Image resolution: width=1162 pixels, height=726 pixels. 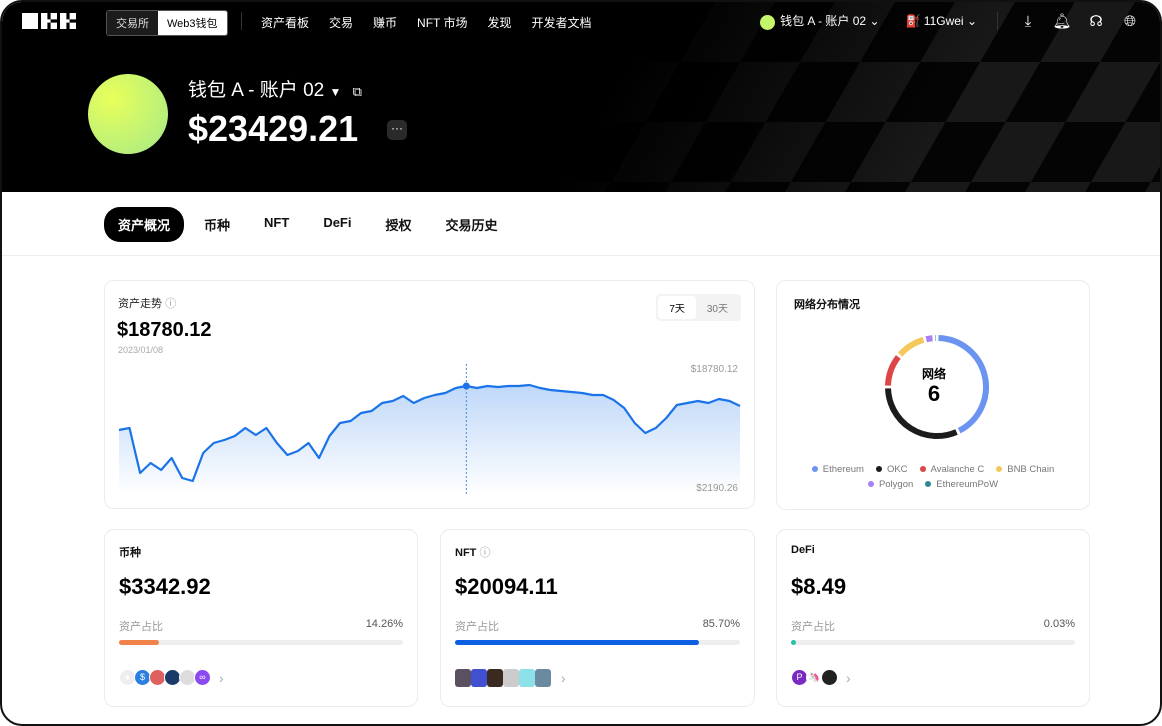 I want to click on network-count: 6, so click(x=934, y=393).